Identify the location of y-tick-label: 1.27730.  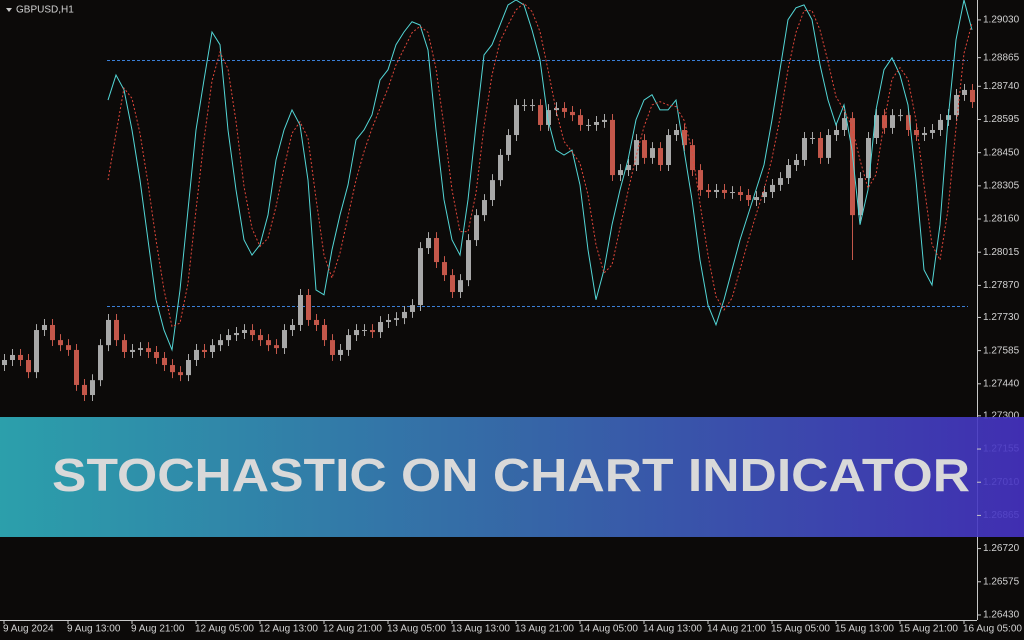
(1001, 317).